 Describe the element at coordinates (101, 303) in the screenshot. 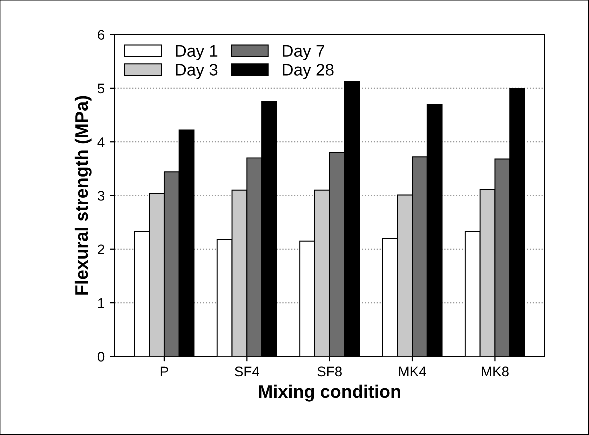

I see `y-tick-label: 1` at that location.